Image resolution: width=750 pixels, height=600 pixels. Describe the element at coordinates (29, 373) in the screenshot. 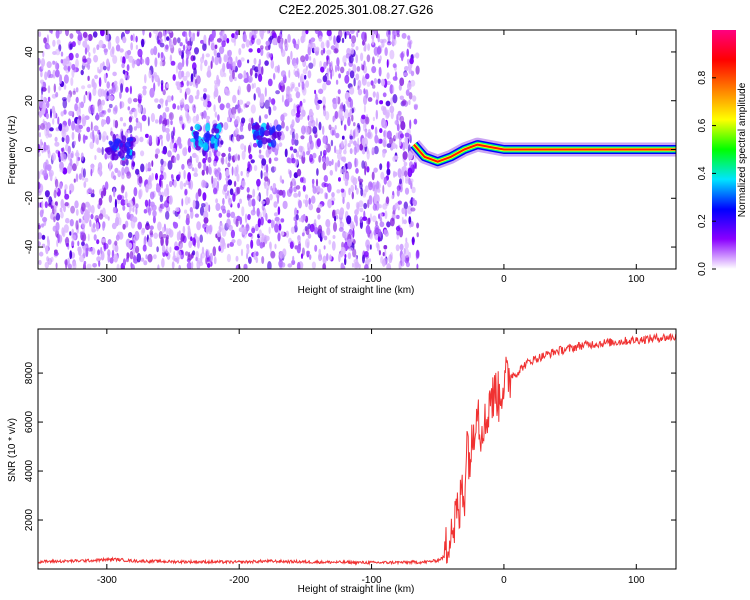

I see `y-tick-label: 8000` at that location.